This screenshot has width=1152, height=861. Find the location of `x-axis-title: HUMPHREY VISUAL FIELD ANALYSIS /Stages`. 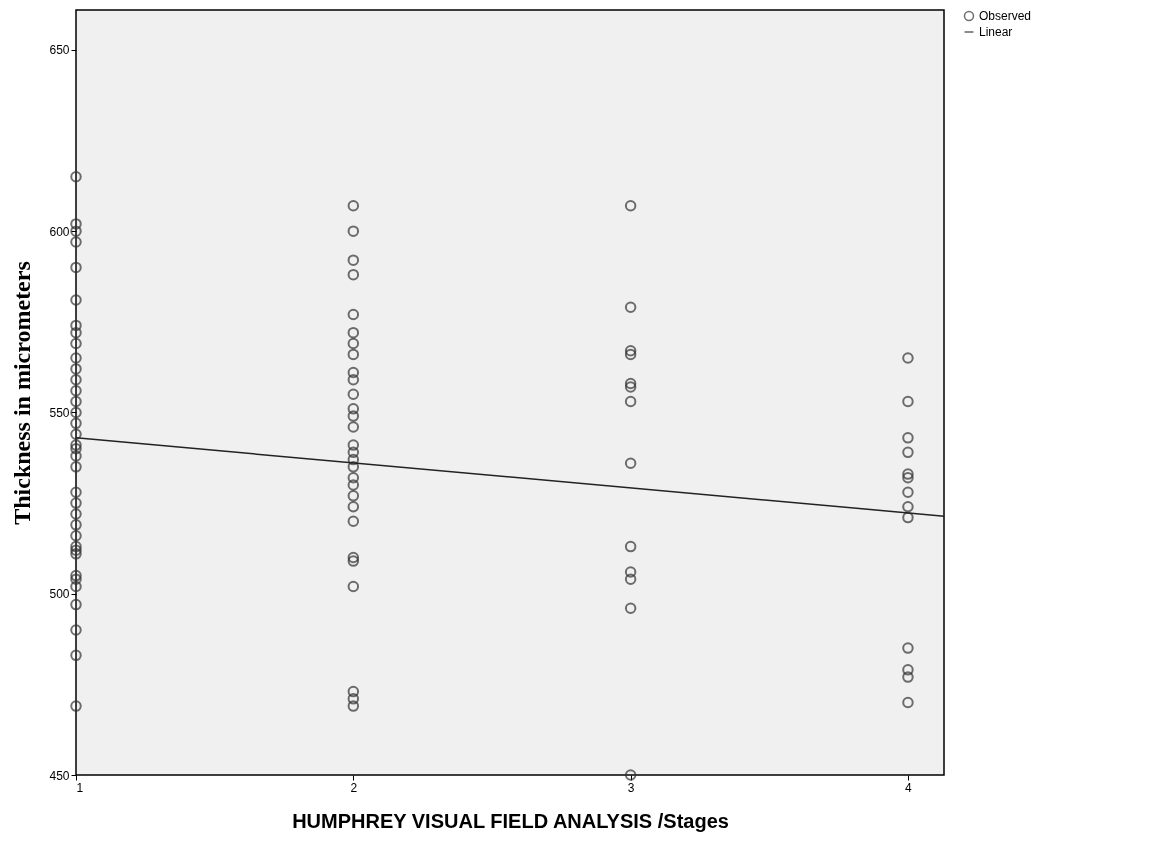

x-axis-title: HUMPHREY VISUAL FIELD ANALYSIS /Stages is located at coordinates (510, 820).